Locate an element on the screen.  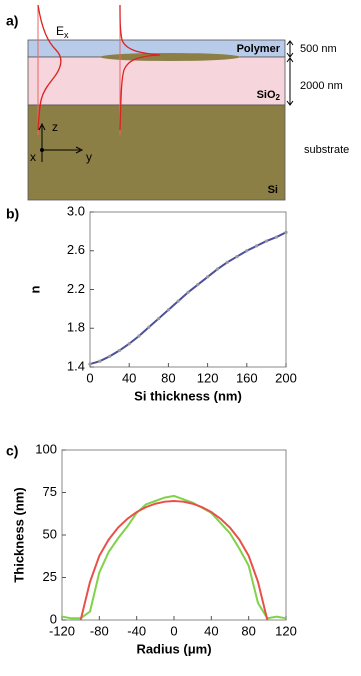
x-tick-label: -120 is located at coordinates (62, 630).